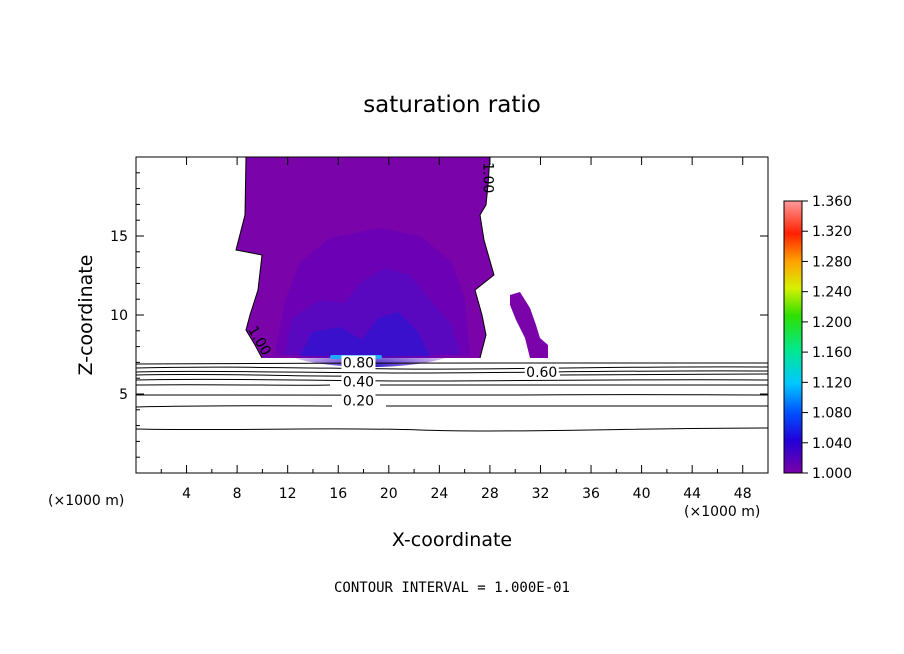 This screenshot has height=654, width=904. Describe the element at coordinates (365, 258) in the screenshot. I see `contour-line-100-edge` at that location.